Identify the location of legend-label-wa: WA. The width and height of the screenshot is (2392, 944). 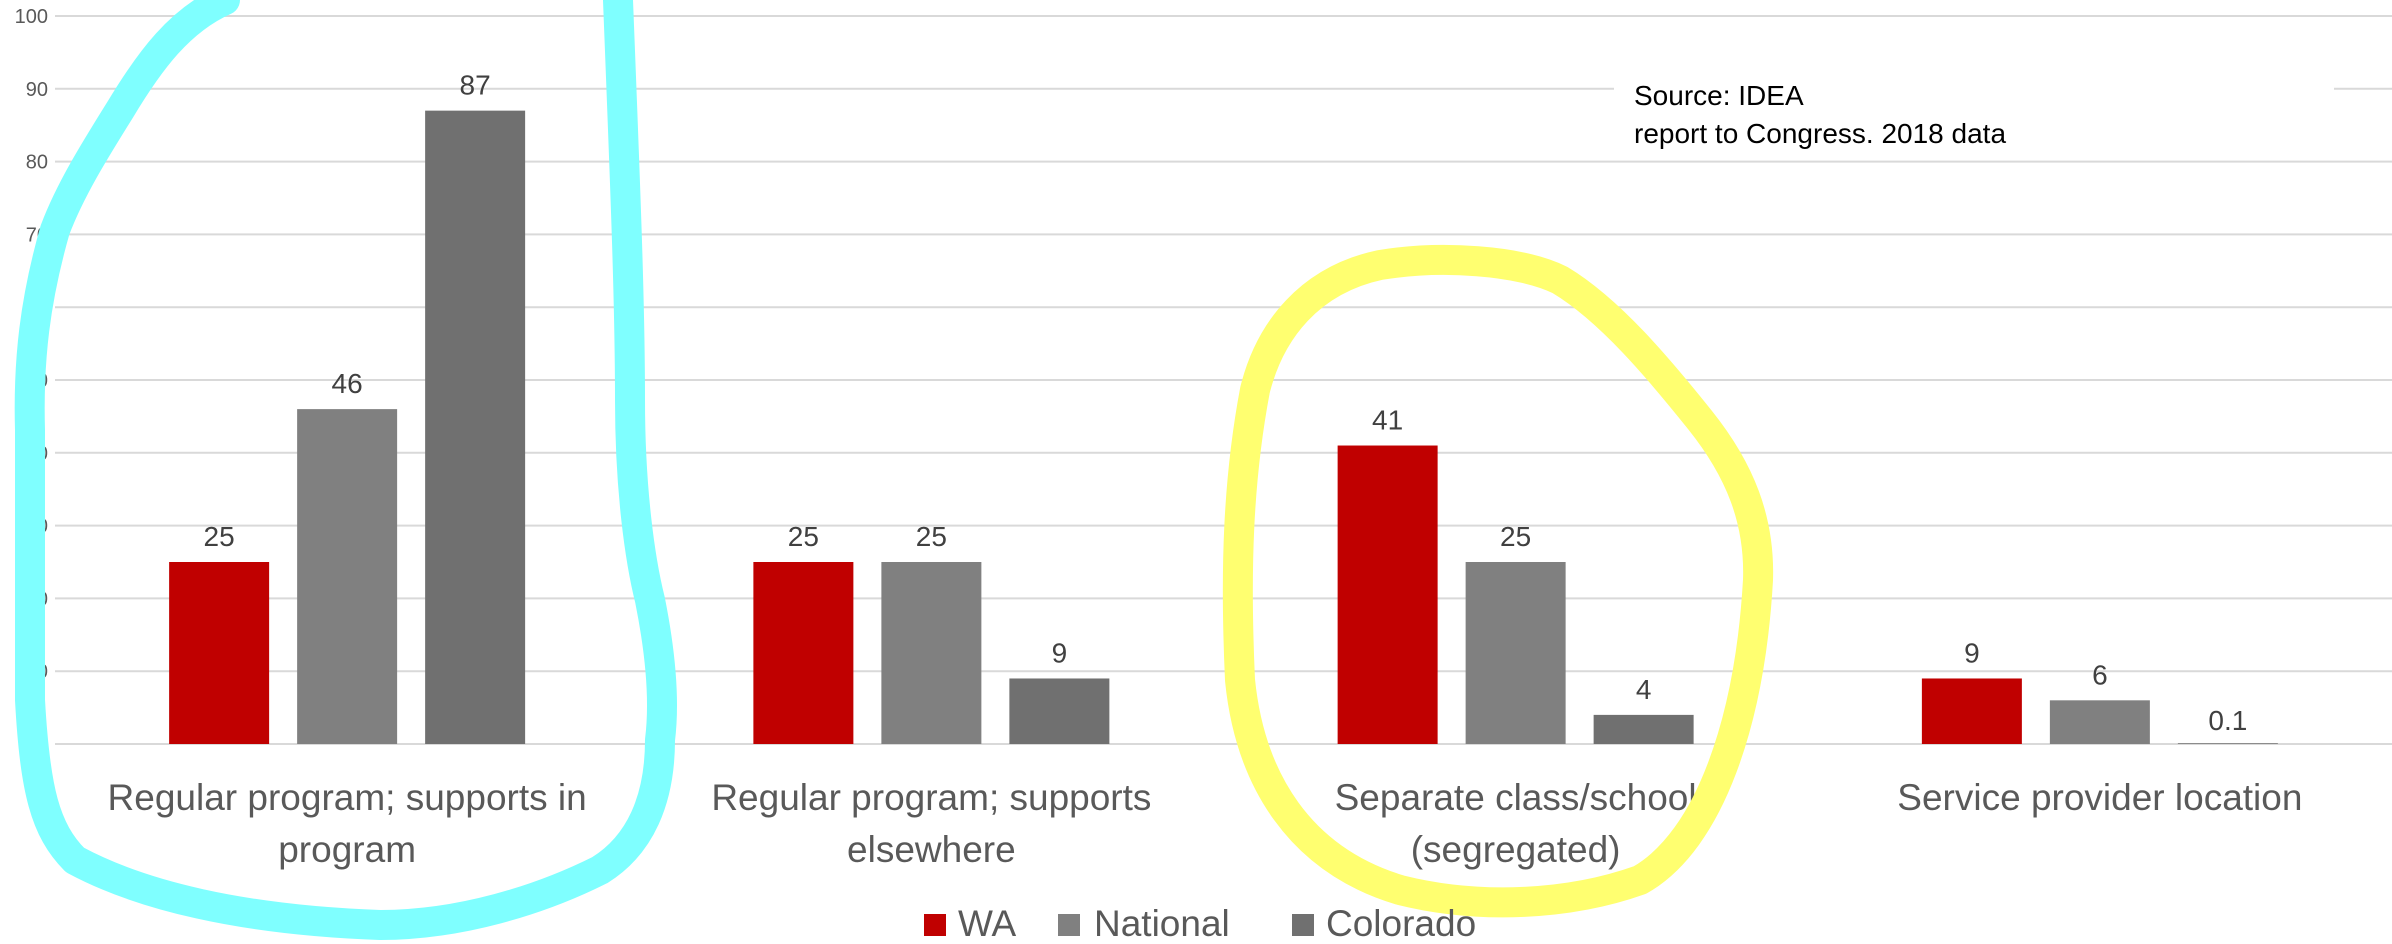
(987, 923).